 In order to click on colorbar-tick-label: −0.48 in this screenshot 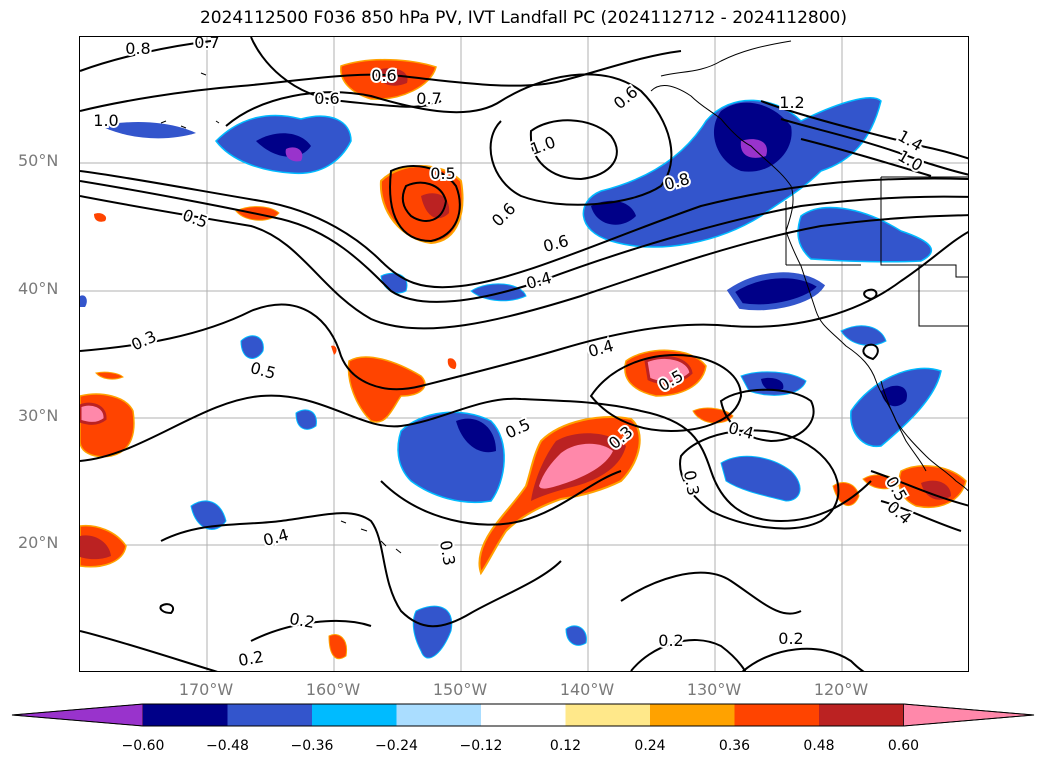, I will do `click(227, 746)`.